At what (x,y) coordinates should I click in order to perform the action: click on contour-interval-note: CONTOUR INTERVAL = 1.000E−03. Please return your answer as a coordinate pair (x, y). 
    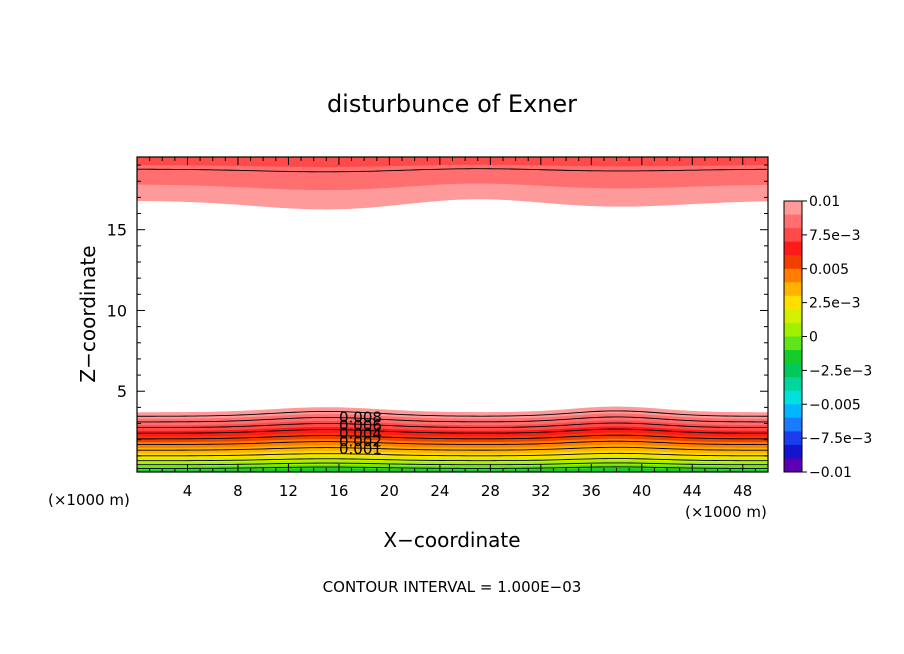
    Looking at the image, I should click on (452, 587).